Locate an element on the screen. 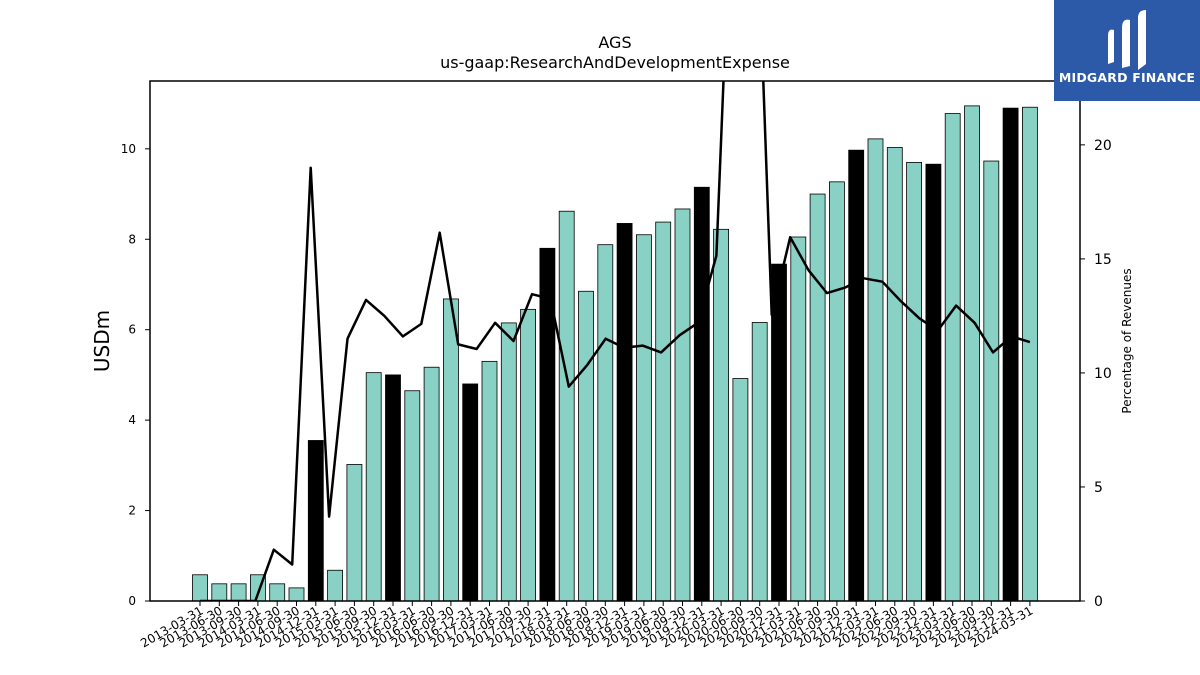 Image resolution: width=1200 pixels, height=675 pixels. y-tick-label: 0 is located at coordinates (132, 601).